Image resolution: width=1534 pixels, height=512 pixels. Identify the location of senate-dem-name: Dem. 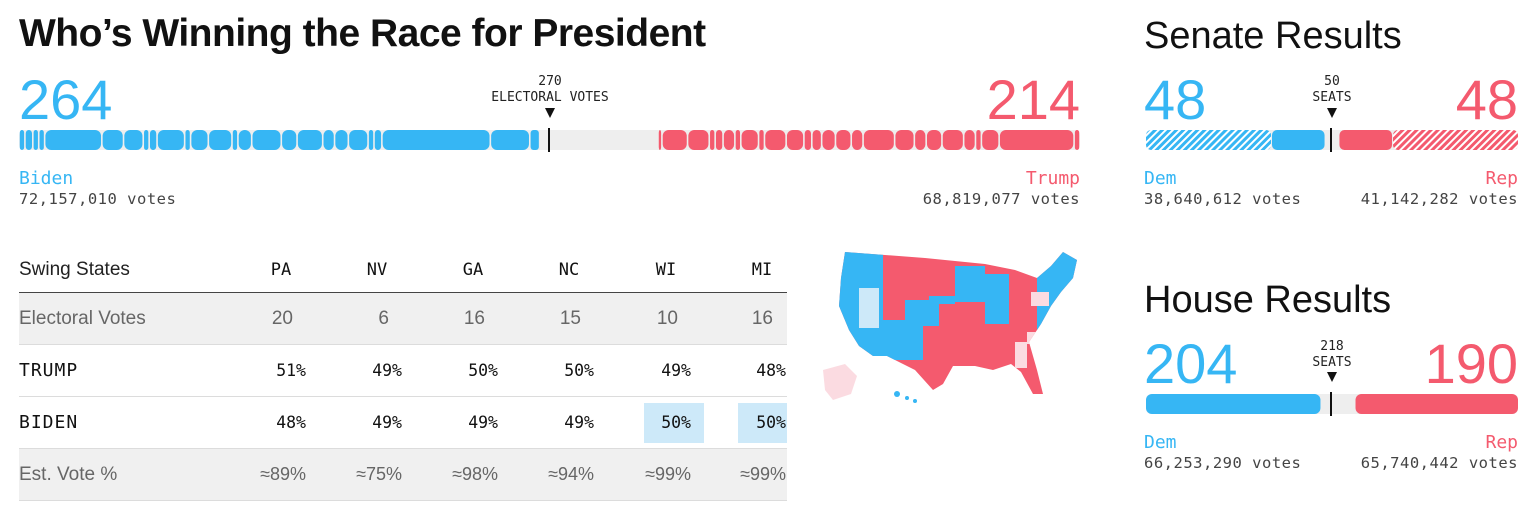
(1160, 178).